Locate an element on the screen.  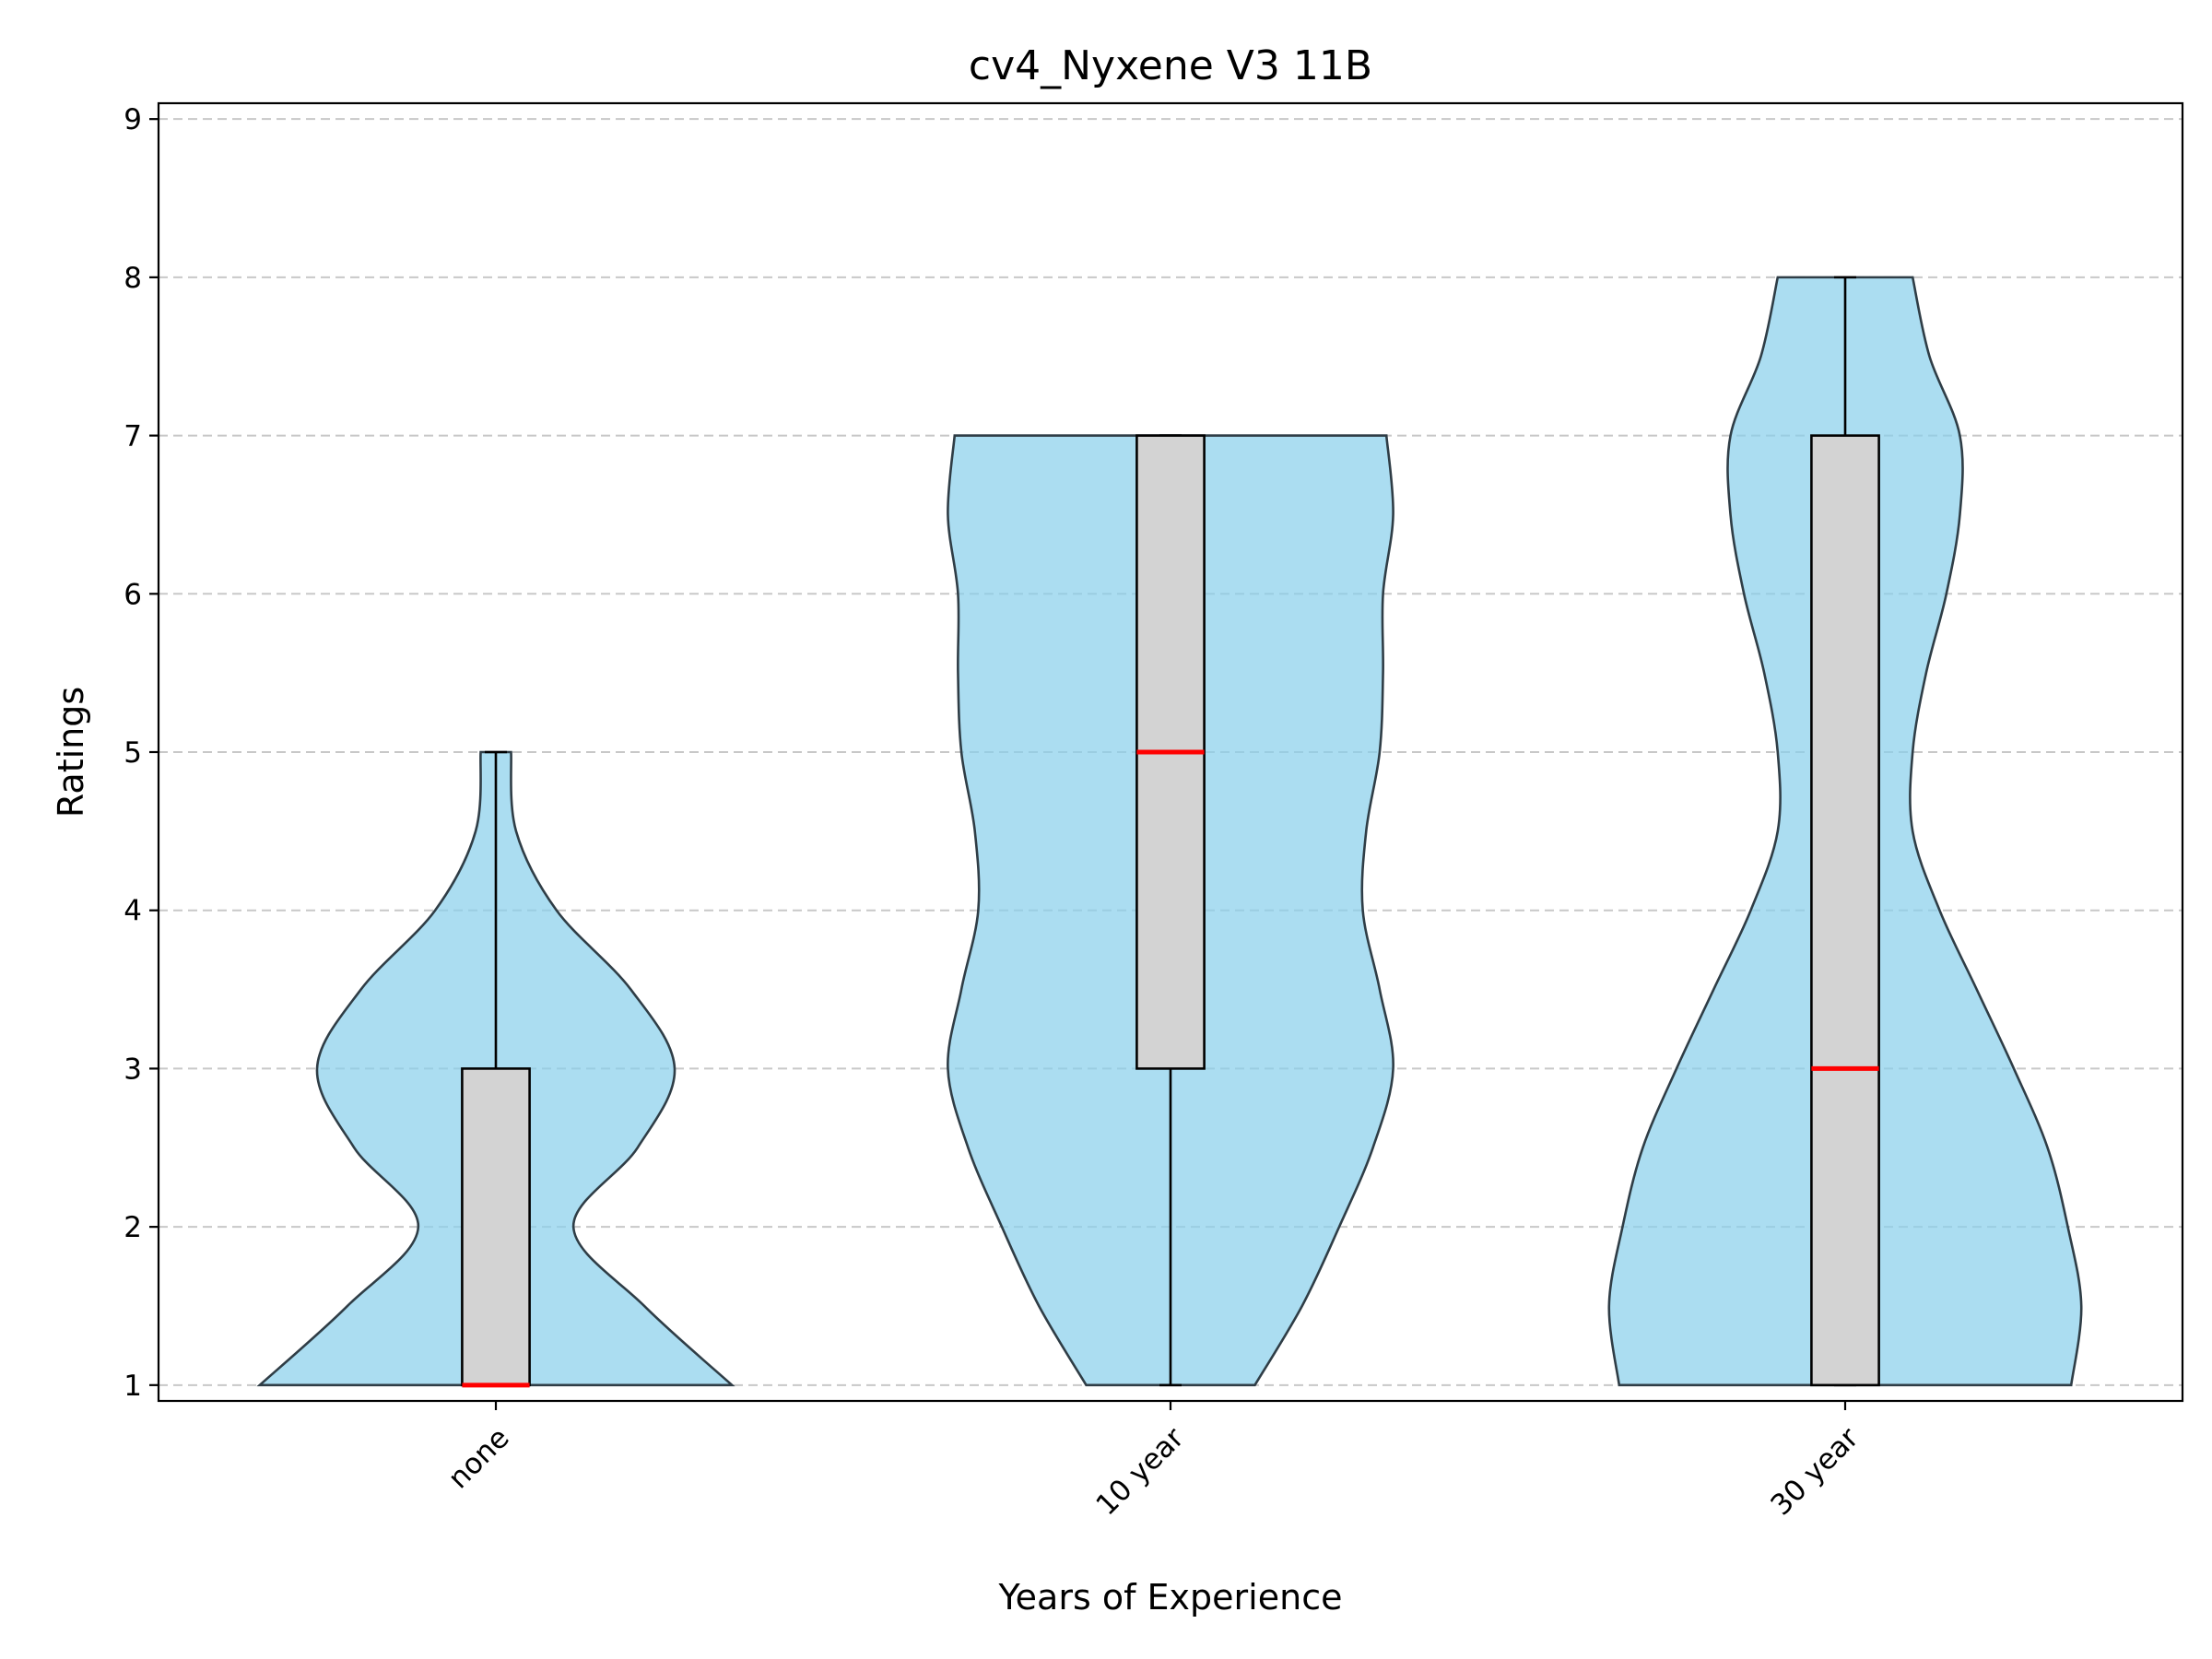
y-tick-label: 3 is located at coordinates (133, 1069).